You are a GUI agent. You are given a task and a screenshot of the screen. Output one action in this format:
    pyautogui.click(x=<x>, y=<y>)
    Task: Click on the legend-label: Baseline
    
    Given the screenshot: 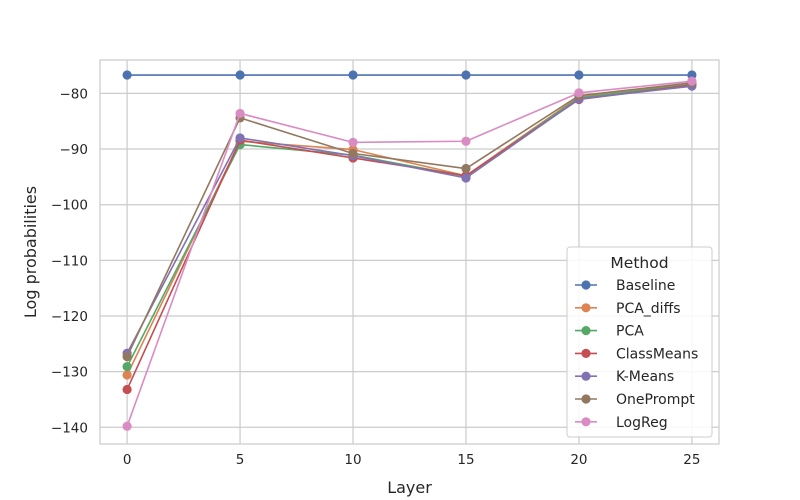 What is the action you would take?
    pyautogui.click(x=645, y=286)
    